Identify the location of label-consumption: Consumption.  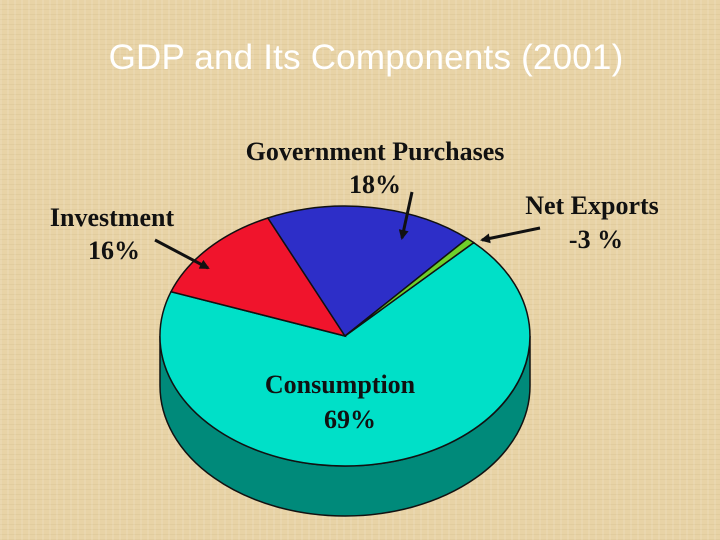
(340, 384).